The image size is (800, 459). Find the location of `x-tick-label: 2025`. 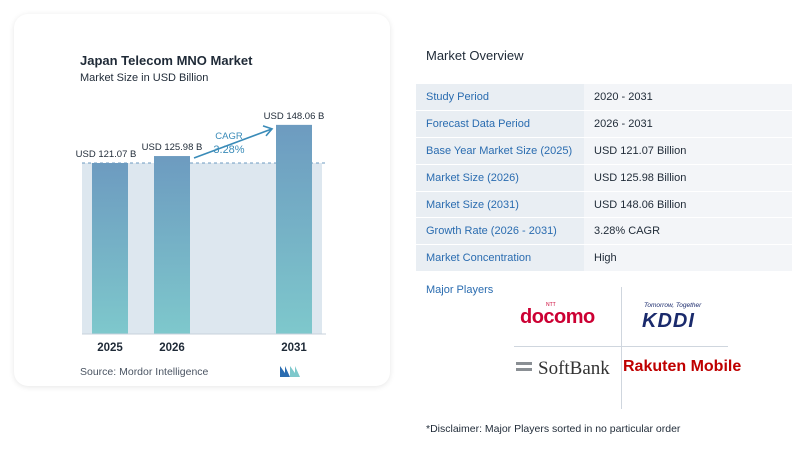

x-tick-label: 2025 is located at coordinates (110, 348).